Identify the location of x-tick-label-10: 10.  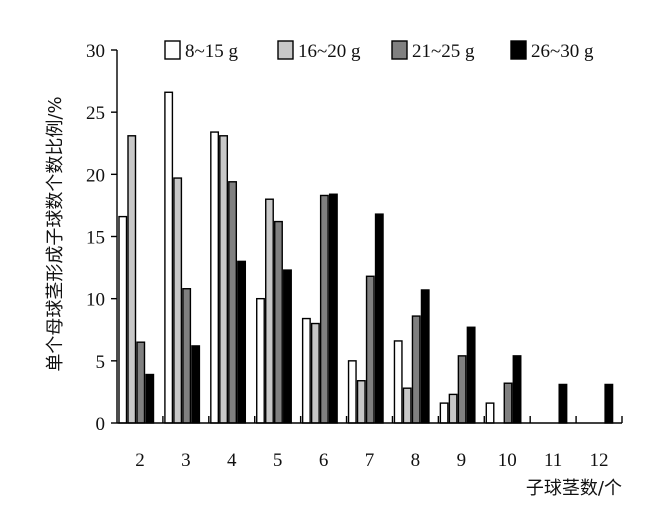
(507, 460).